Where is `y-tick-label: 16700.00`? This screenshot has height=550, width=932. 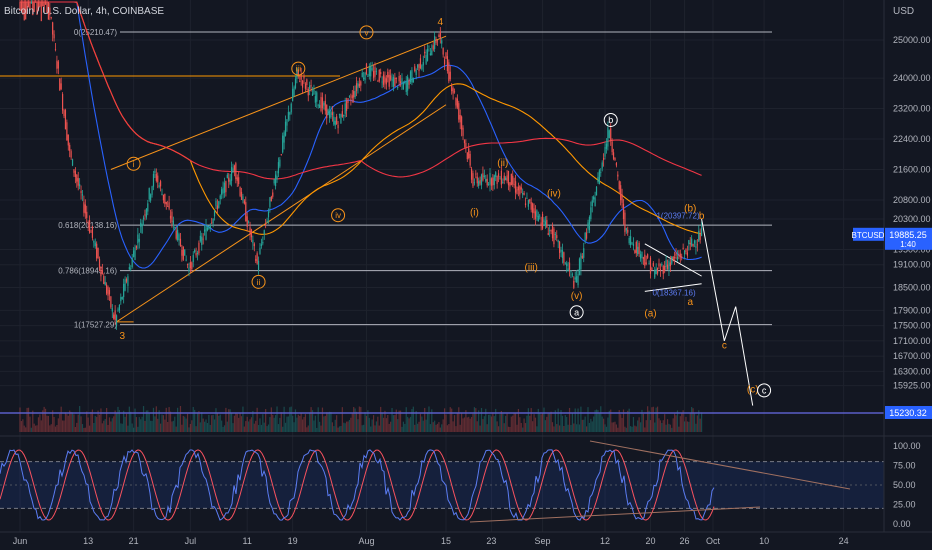
y-tick-label: 16700.00 is located at coordinates (912, 356).